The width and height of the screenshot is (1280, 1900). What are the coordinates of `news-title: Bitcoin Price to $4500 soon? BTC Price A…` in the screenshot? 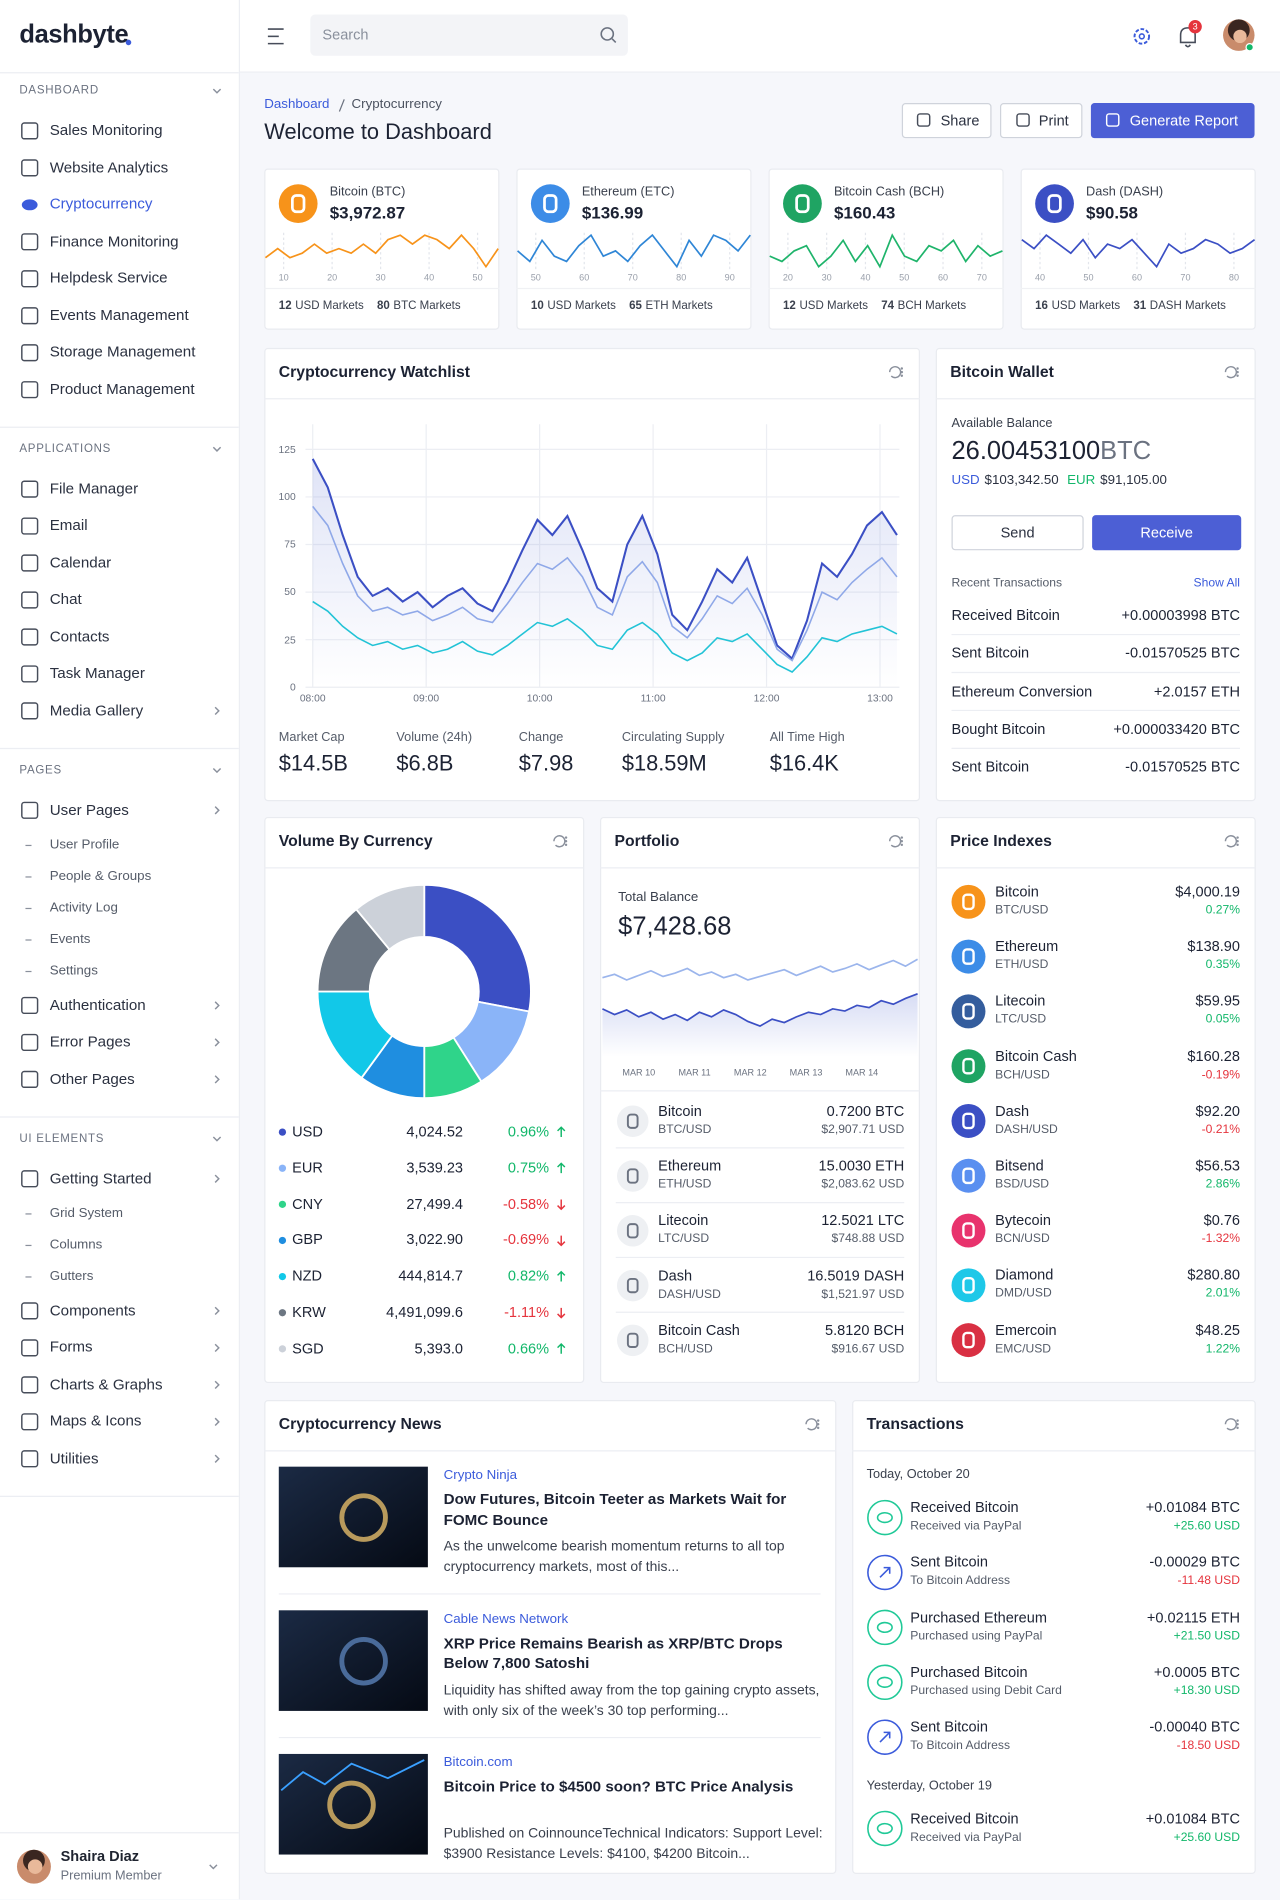 It's located at (618, 1787).